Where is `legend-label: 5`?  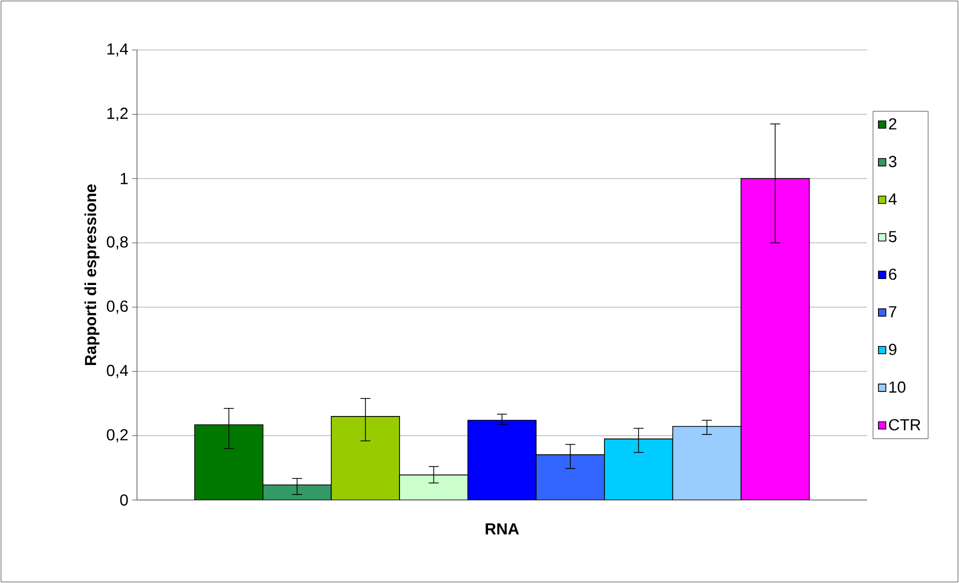 legend-label: 5 is located at coordinates (892, 236).